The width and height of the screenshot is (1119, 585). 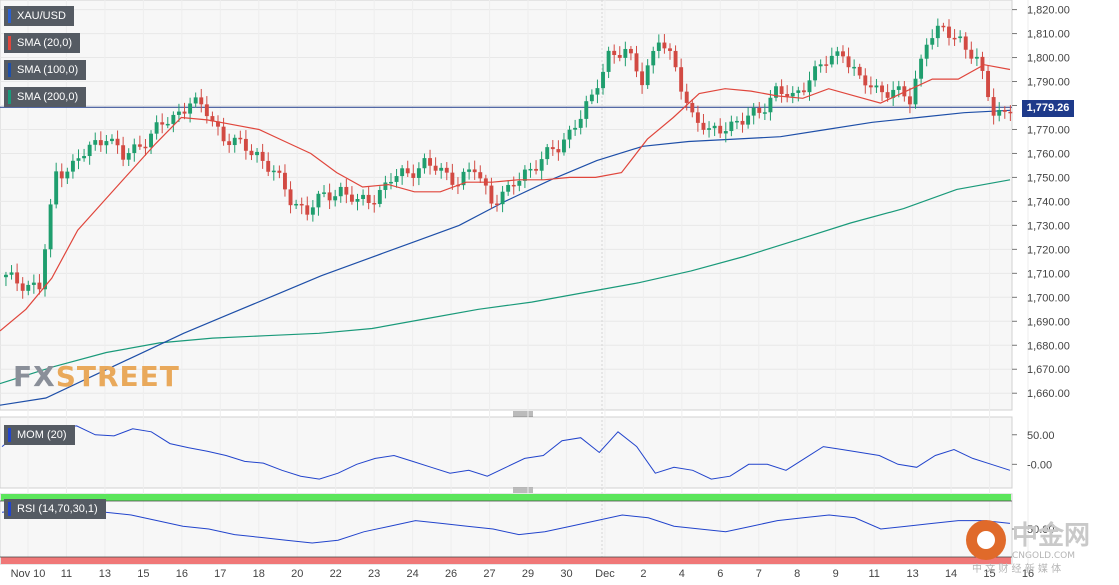 I want to click on cngold-tagline: 中 文 财 经 新 媒 体, so click(x=1016, y=568).